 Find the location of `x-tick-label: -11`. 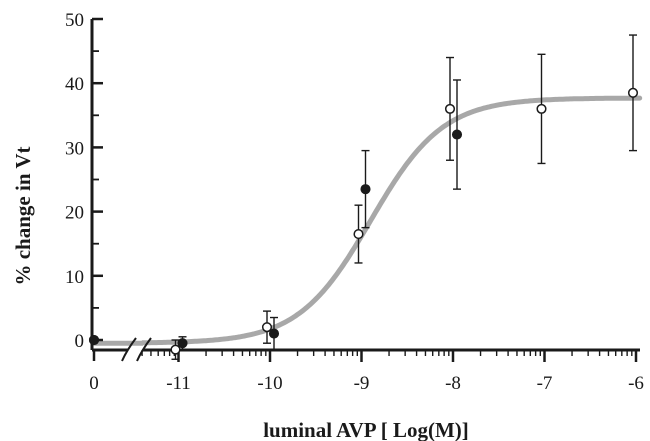

x-tick-label: -11 is located at coordinates (178, 383).